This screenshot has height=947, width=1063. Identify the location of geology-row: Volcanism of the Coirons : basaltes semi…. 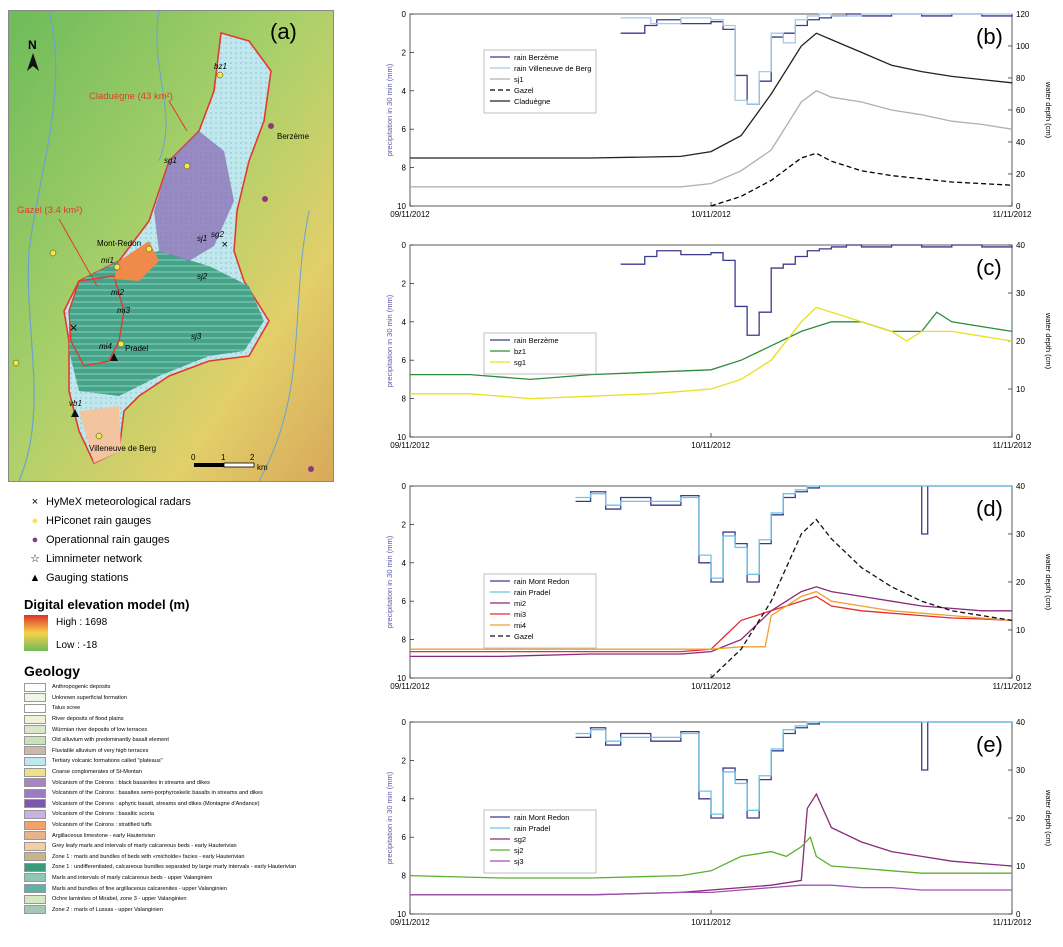
(189, 793).